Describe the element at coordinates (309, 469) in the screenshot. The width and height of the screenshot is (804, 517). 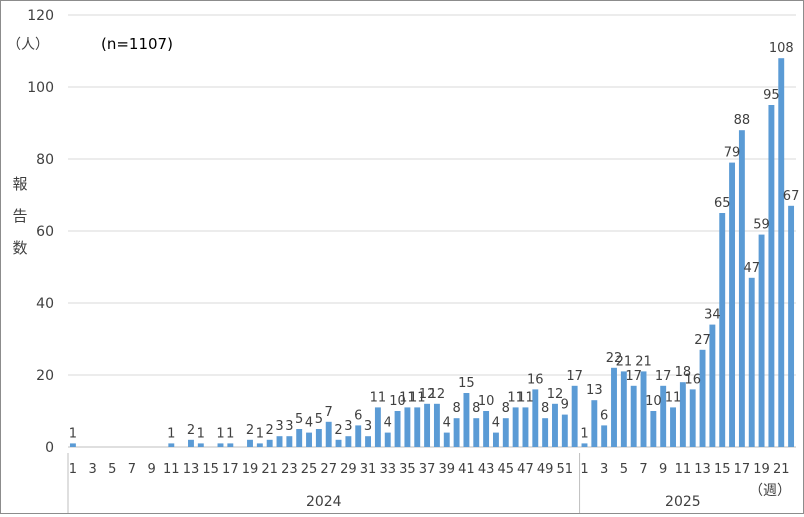
I see `x-tick-label: 25` at that location.